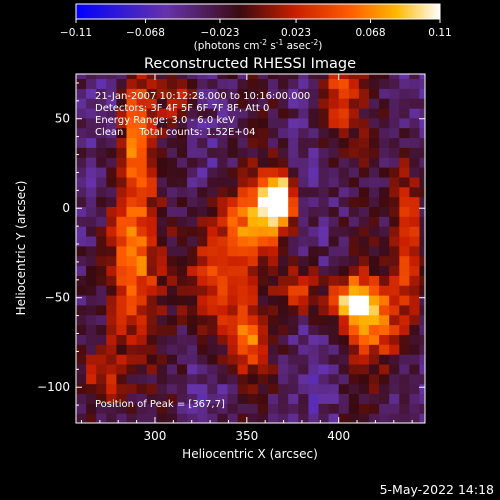 This screenshot has width=500, height=500. What do you see at coordinates (250, 454) in the screenshot?
I see `x-axis-label: Heliocentric X (arcsec)` at bounding box center [250, 454].